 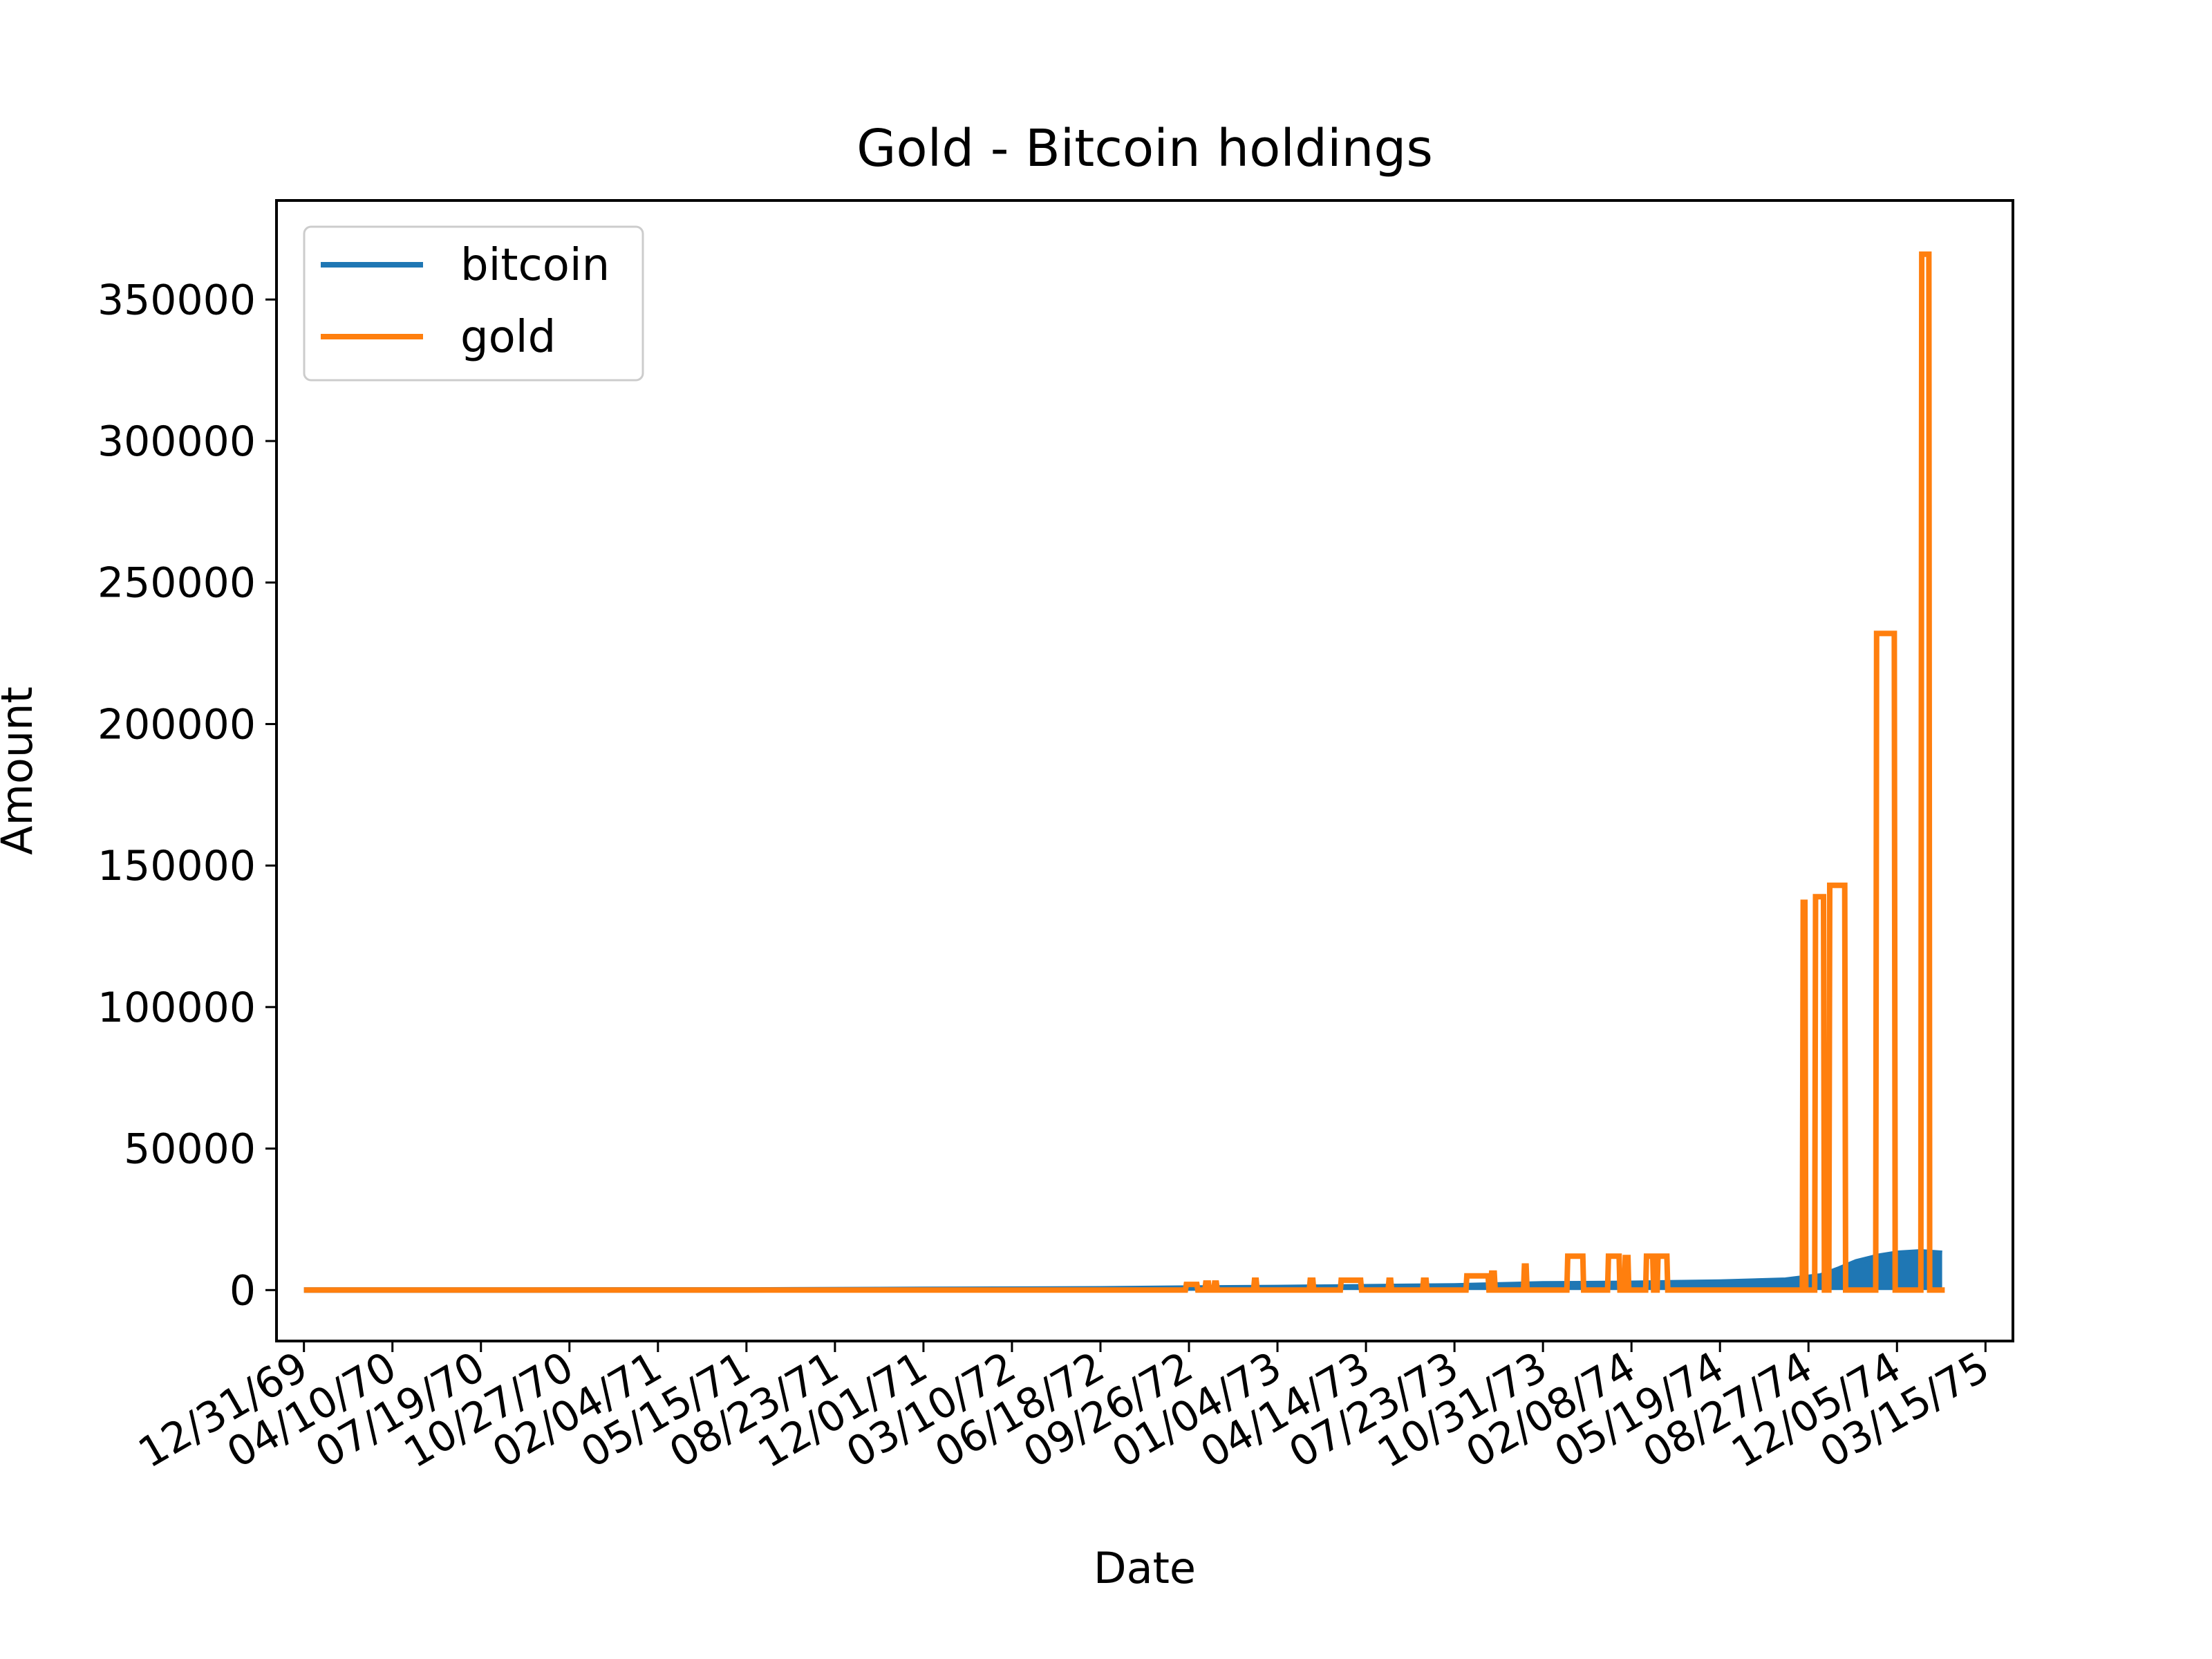 What do you see at coordinates (176, 300) in the screenshot?
I see `y-tick-label: 350000` at bounding box center [176, 300].